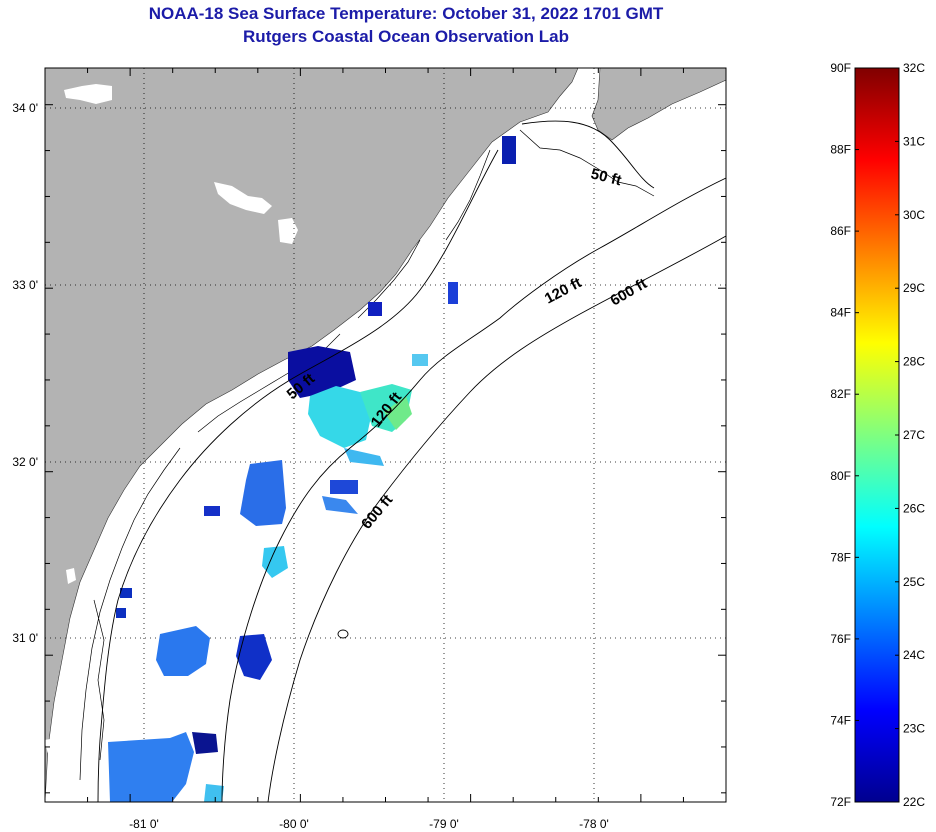  I want to click on colorbar-f-label: 78F, so click(840, 557).